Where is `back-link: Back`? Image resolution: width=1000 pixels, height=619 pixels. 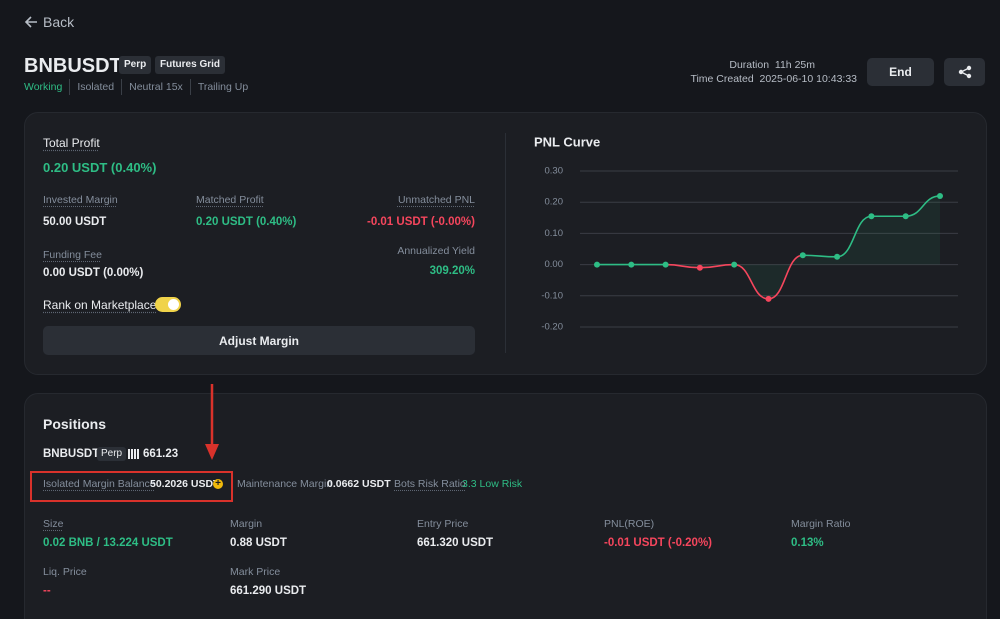 back-link: Back is located at coordinates (59, 22).